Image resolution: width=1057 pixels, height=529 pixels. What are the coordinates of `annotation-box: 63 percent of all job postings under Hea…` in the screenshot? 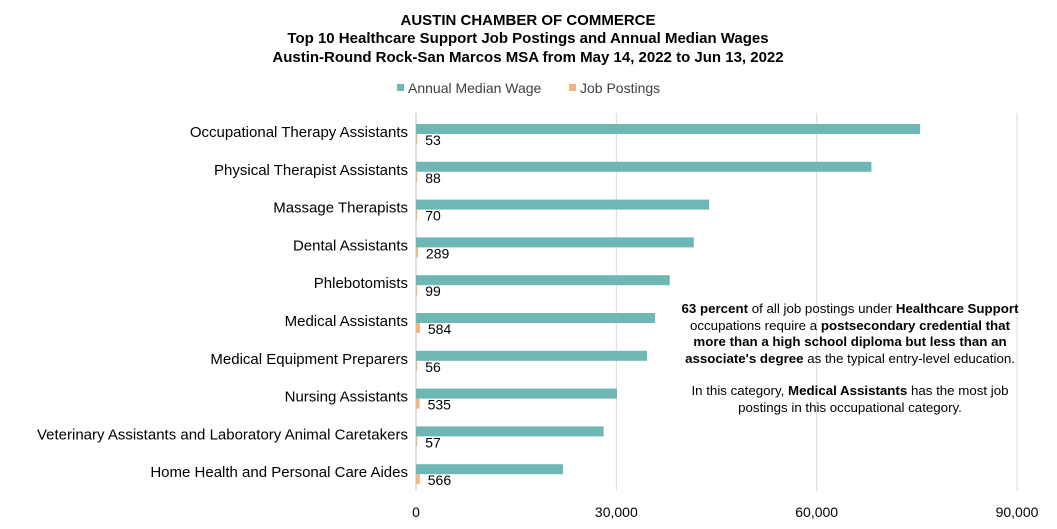 It's located at (850, 358).